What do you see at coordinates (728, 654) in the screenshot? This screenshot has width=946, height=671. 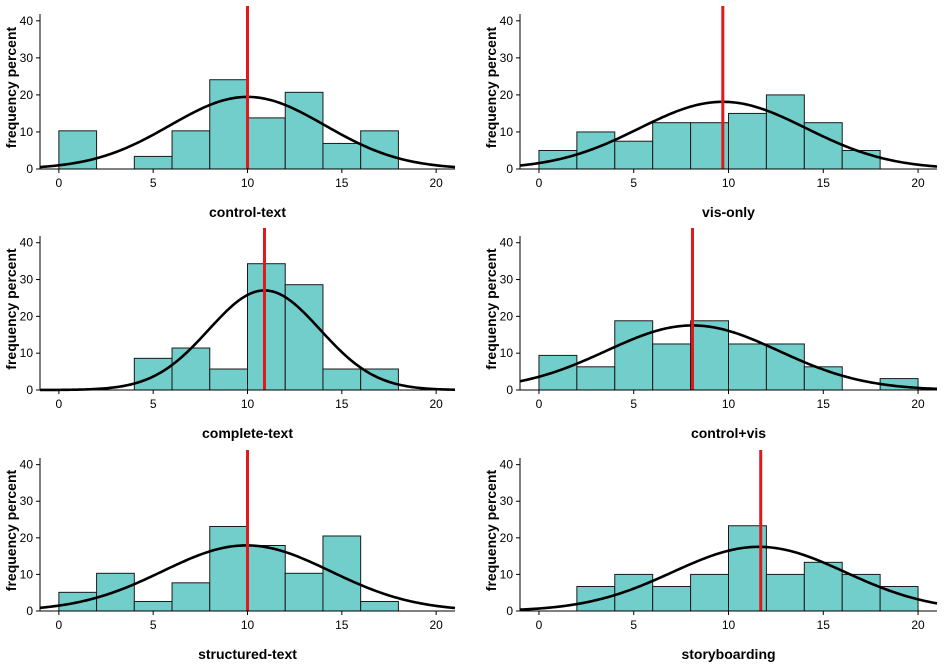 I see `x-axis-title: storyboarding` at bounding box center [728, 654].